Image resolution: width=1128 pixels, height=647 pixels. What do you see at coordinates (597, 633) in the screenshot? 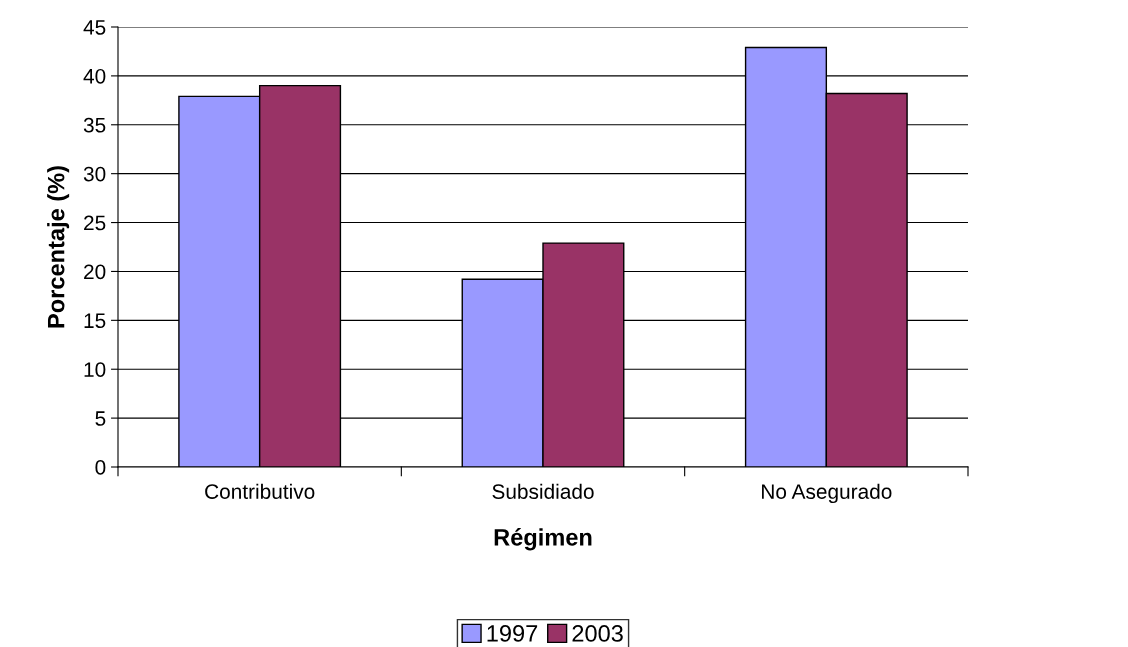
I see `legend-label: 2003` at bounding box center [597, 633].